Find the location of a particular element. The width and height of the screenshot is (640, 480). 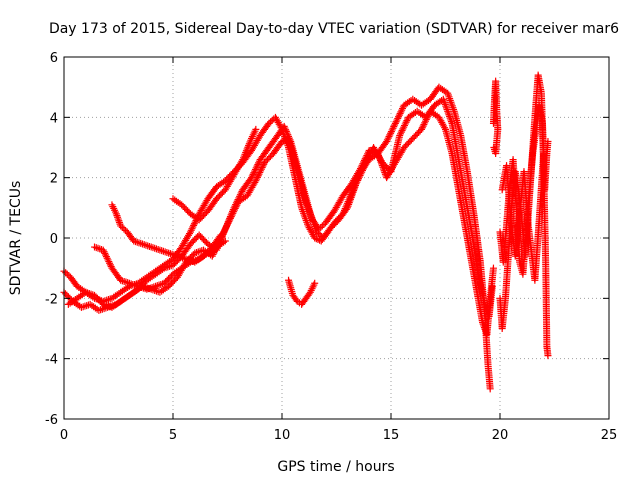

y-tick-label: -4 is located at coordinates (51, 360).